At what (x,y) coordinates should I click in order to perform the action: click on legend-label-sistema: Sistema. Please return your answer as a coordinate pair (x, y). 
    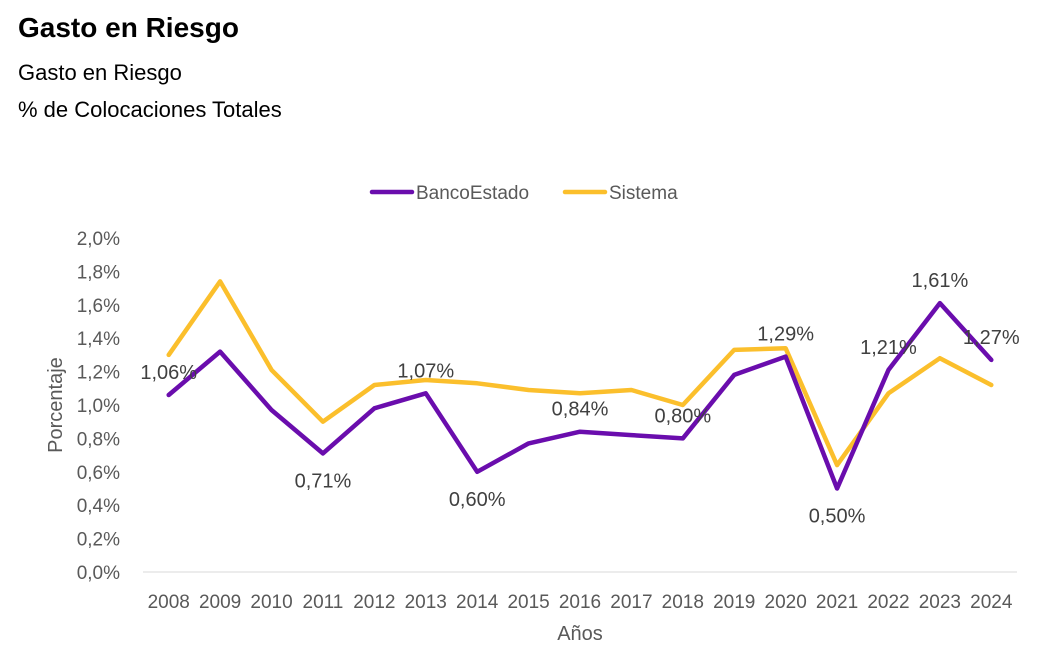
    Looking at the image, I should click on (643, 193).